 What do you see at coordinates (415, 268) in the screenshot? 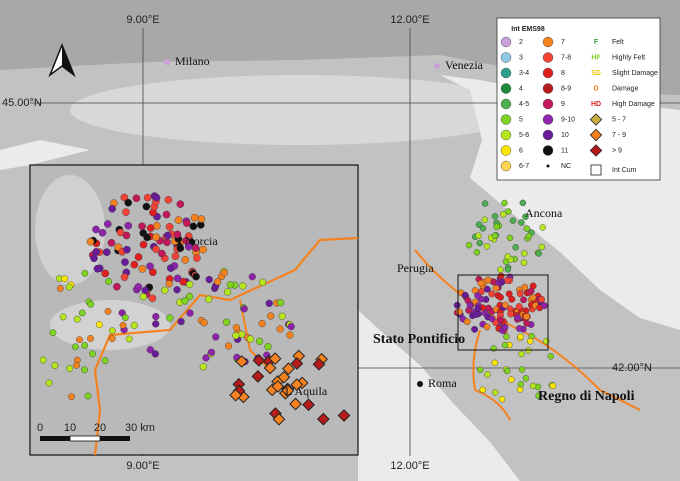
I see `place-label: Perugia` at bounding box center [415, 268].